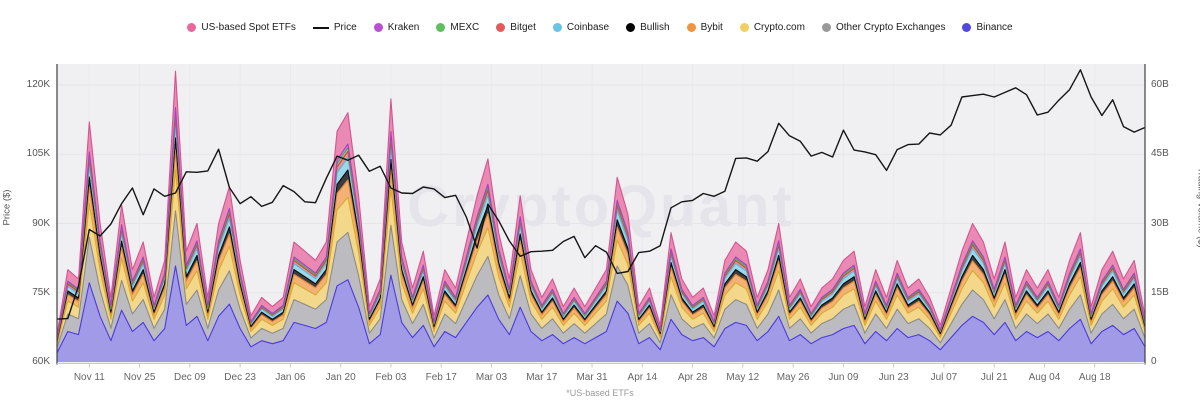 Image resolution: width=1200 pixels, height=405 pixels. I want to click on price-tick-label: 105K, so click(38, 154).